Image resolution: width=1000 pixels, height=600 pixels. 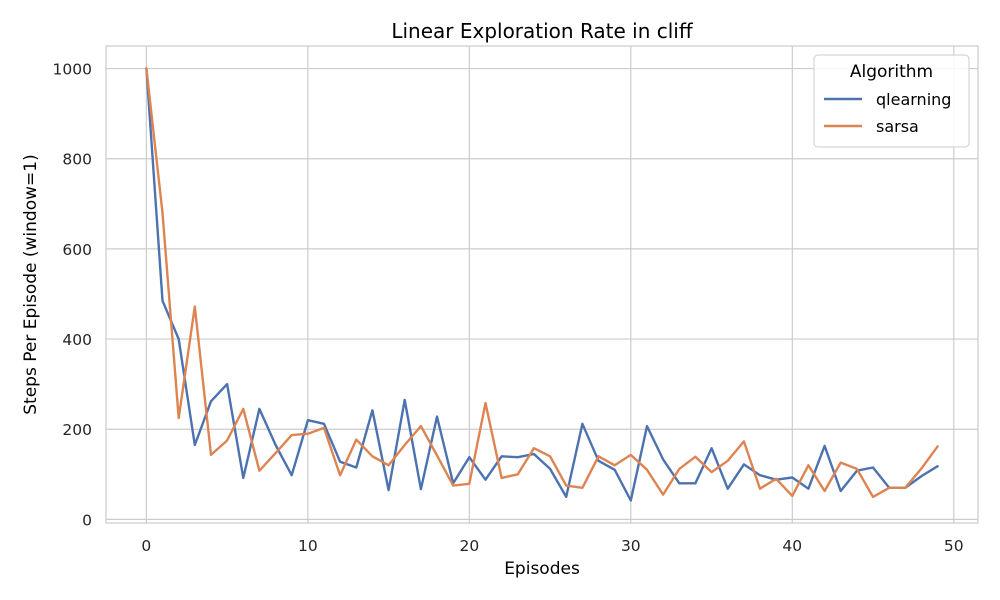 I want to click on legend-title: Algorithm, so click(x=891, y=72).